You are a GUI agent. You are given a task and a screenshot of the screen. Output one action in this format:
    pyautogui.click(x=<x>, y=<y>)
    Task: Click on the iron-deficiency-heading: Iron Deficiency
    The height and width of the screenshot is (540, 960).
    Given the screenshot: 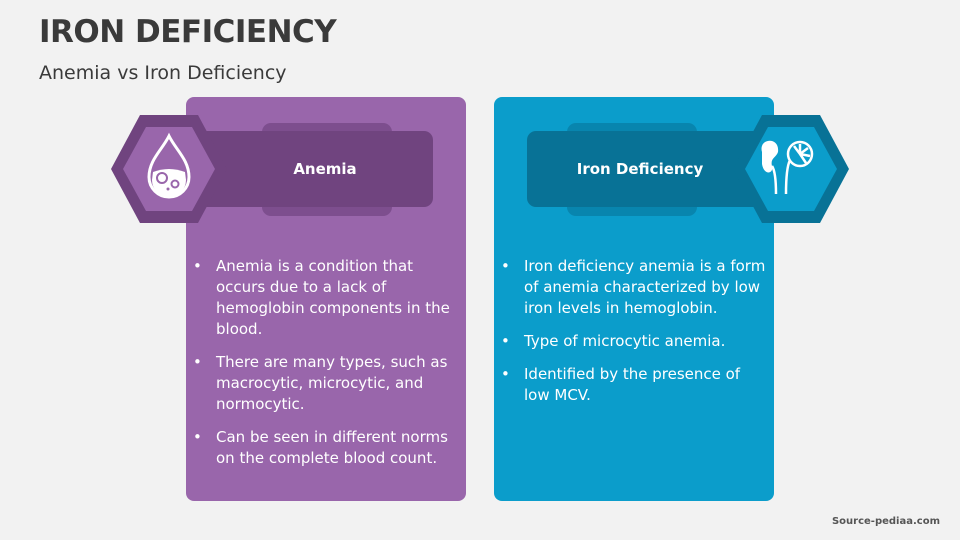 What is the action you would take?
    pyautogui.click(x=640, y=169)
    